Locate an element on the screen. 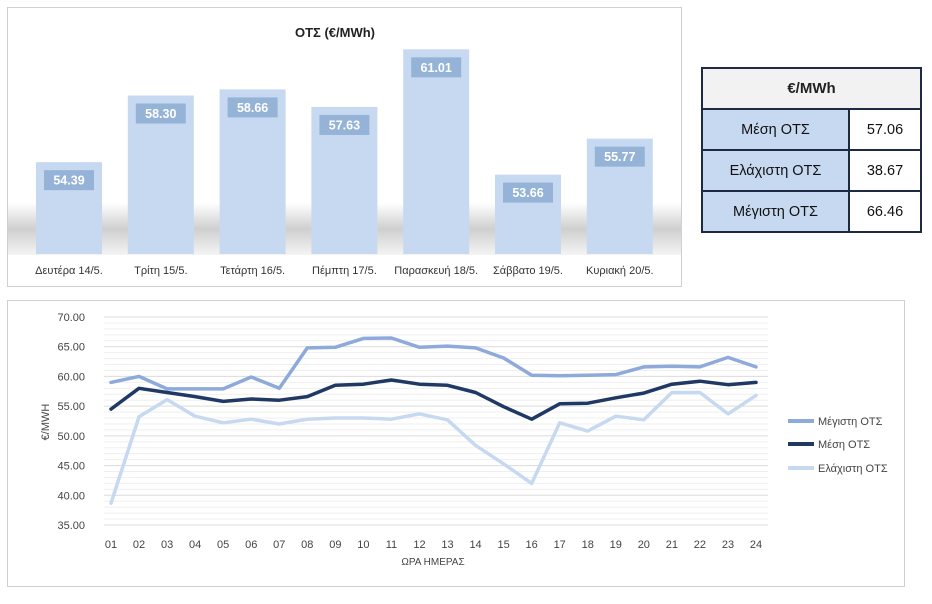 Image resolution: width=932 pixels, height=604 pixels. x-tick-label: 05 is located at coordinates (223, 545).